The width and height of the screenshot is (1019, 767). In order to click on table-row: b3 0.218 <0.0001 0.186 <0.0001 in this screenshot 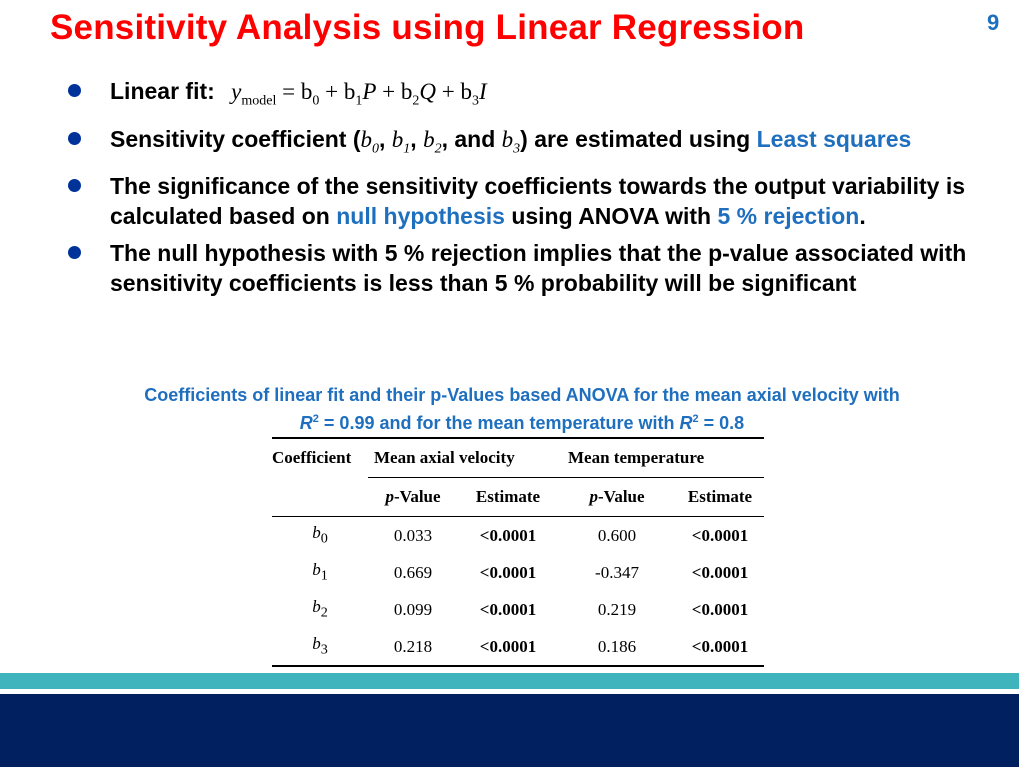, I will do `click(518, 647)`.